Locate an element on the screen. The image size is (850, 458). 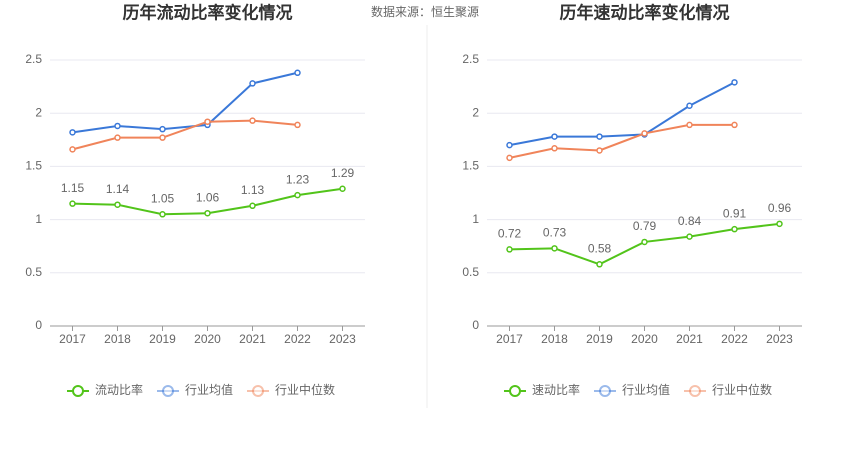
data-label: 0.79 is located at coordinates (645, 226).